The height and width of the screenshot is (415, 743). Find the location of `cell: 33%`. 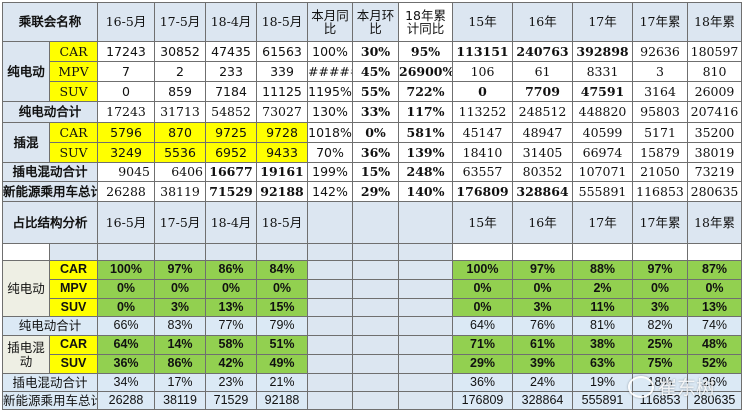

cell: 33% is located at coordinates (376, 112).